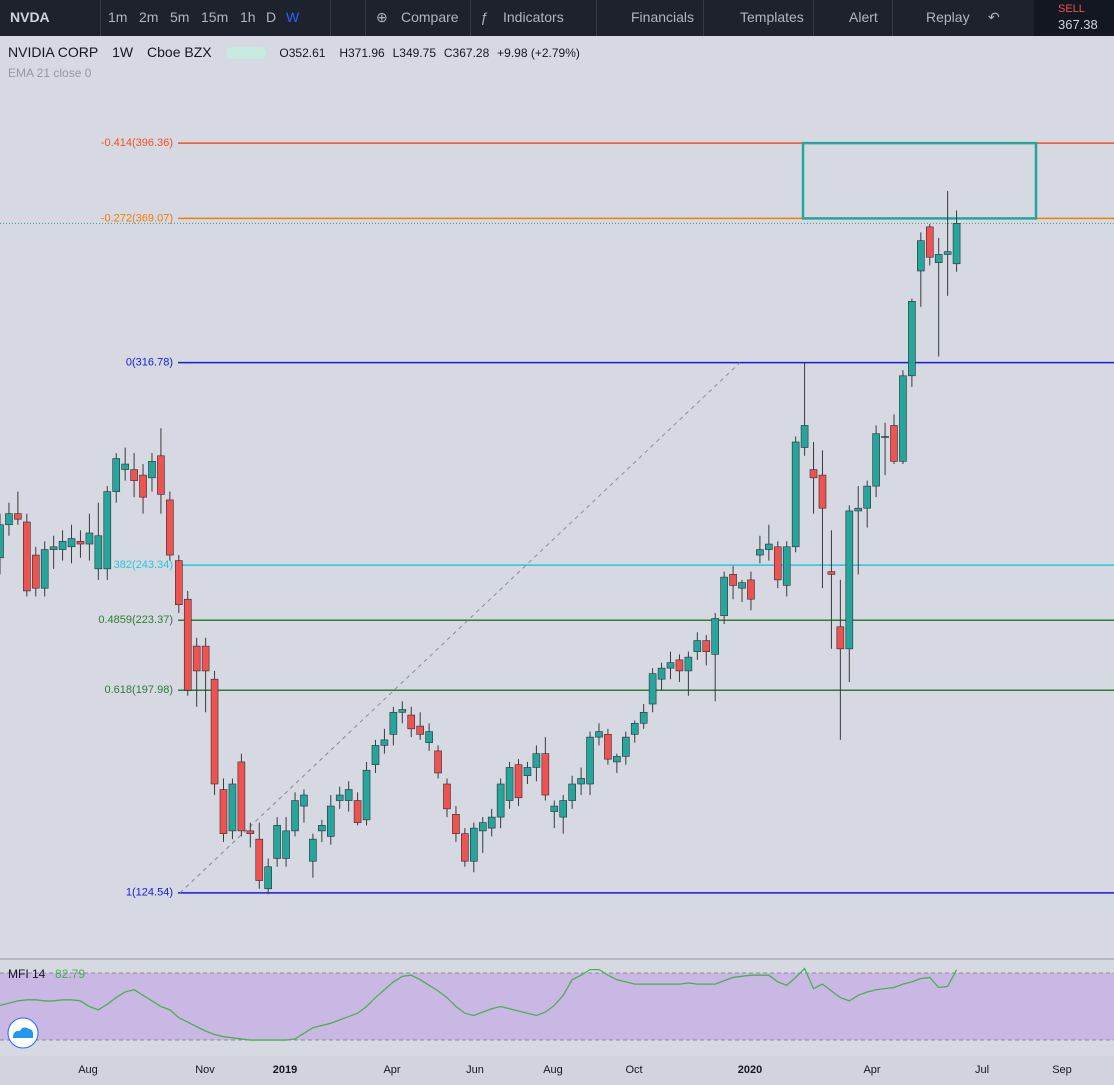  Describe the element at coordinates (137, 218) in the screenshot. I see `fib-label: -0.272(369.07)` at that location.